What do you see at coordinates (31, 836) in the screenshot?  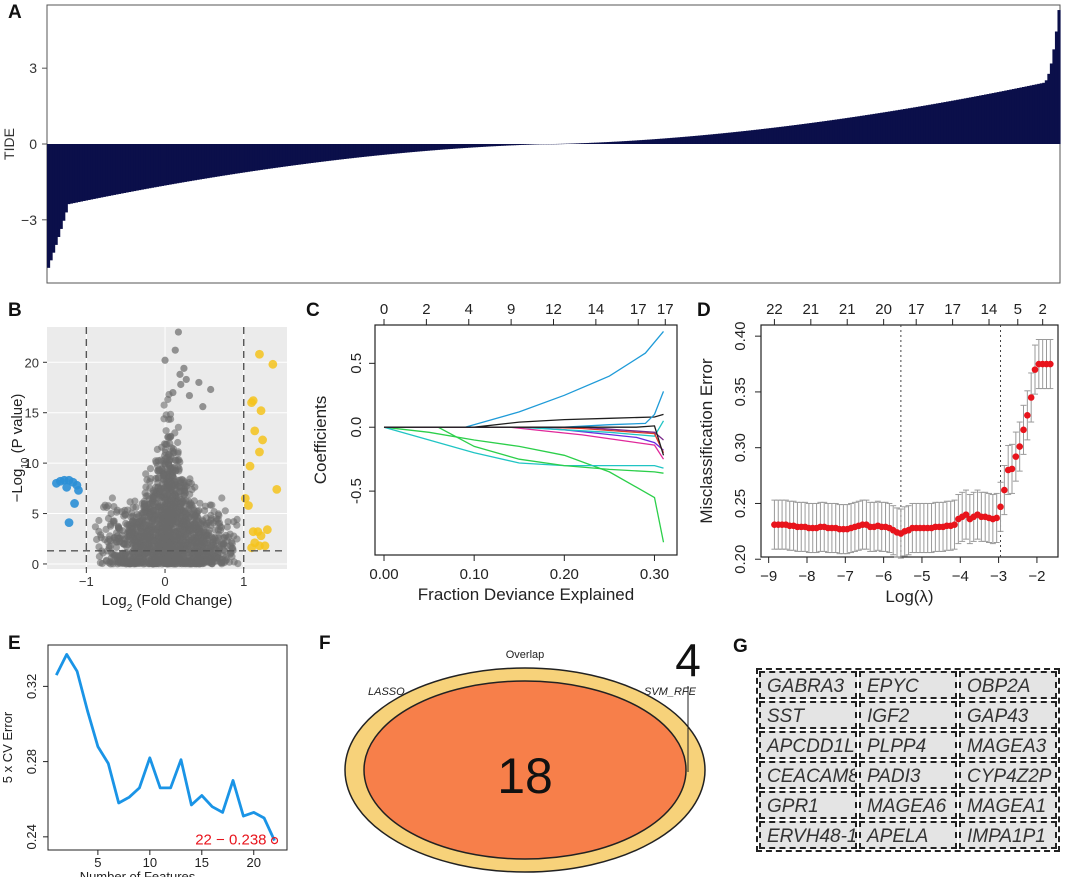 I see `y-tick-label: 0.24` at bounding box center [31, 836].